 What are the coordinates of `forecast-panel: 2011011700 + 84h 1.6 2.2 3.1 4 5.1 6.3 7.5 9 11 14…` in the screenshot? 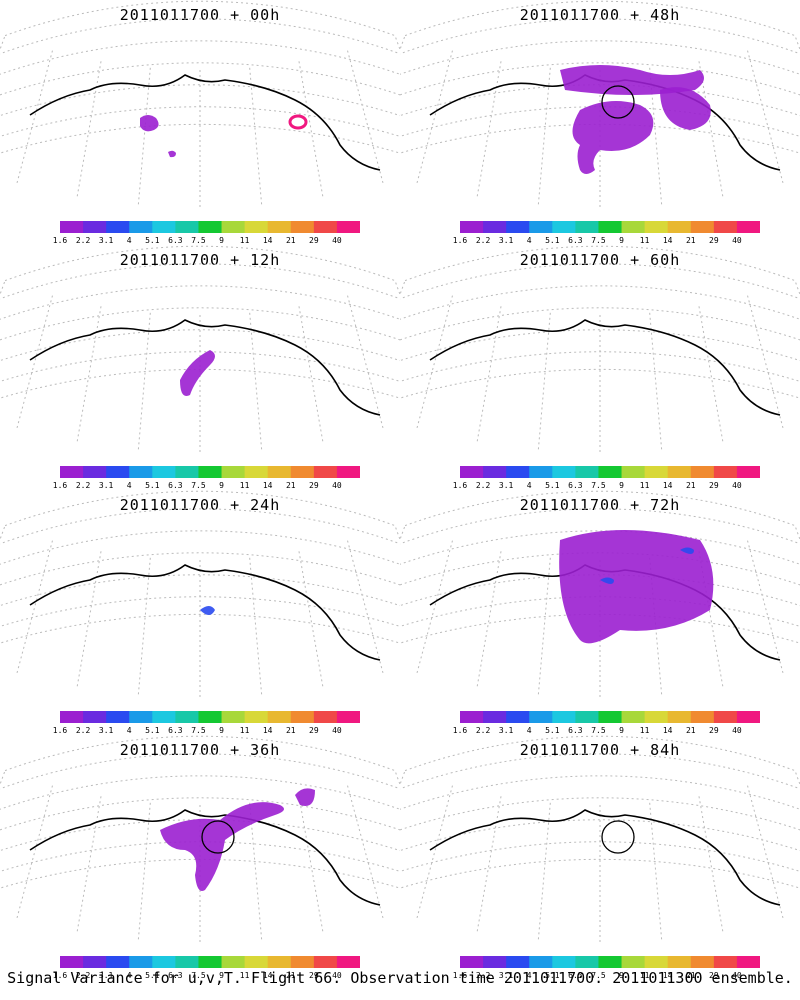 It's located at (600, 857).